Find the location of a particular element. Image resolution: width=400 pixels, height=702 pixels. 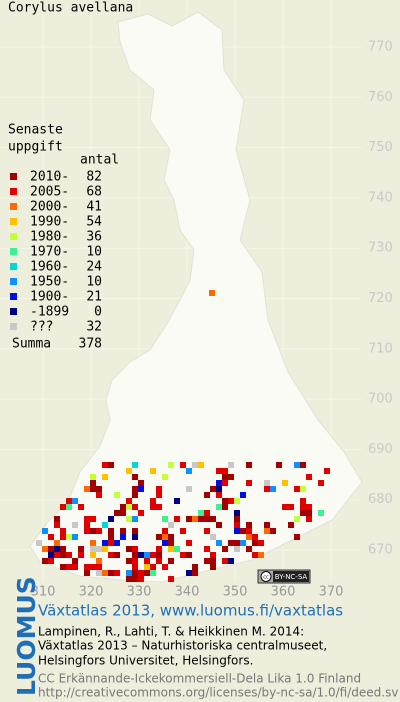

legend-label: 2010- is located at coordinates (49, 177).